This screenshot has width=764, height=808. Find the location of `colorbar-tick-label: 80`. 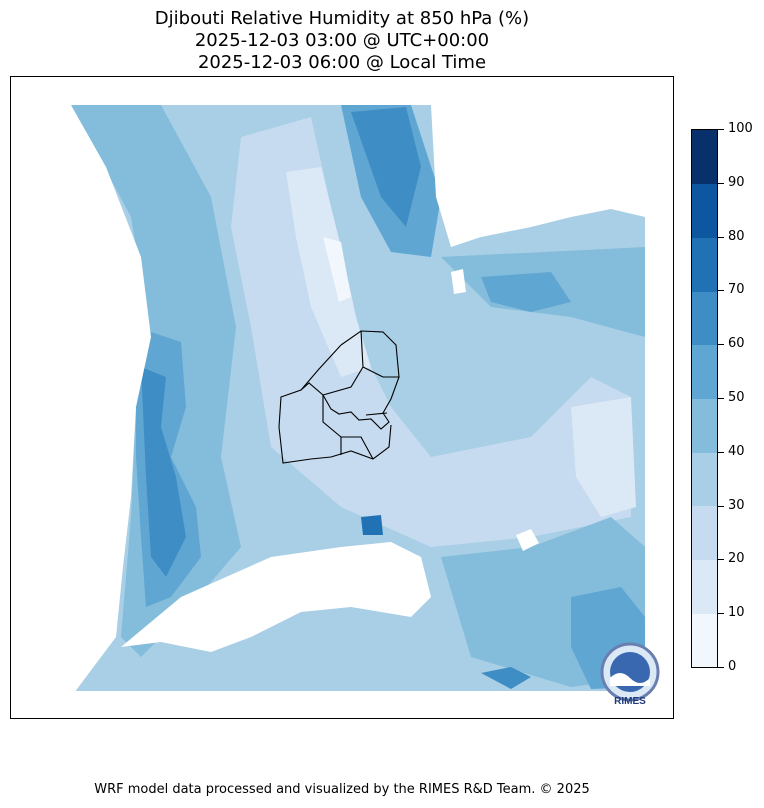

colorbar-tick-label: 80 is located at coordinates (736, 236).